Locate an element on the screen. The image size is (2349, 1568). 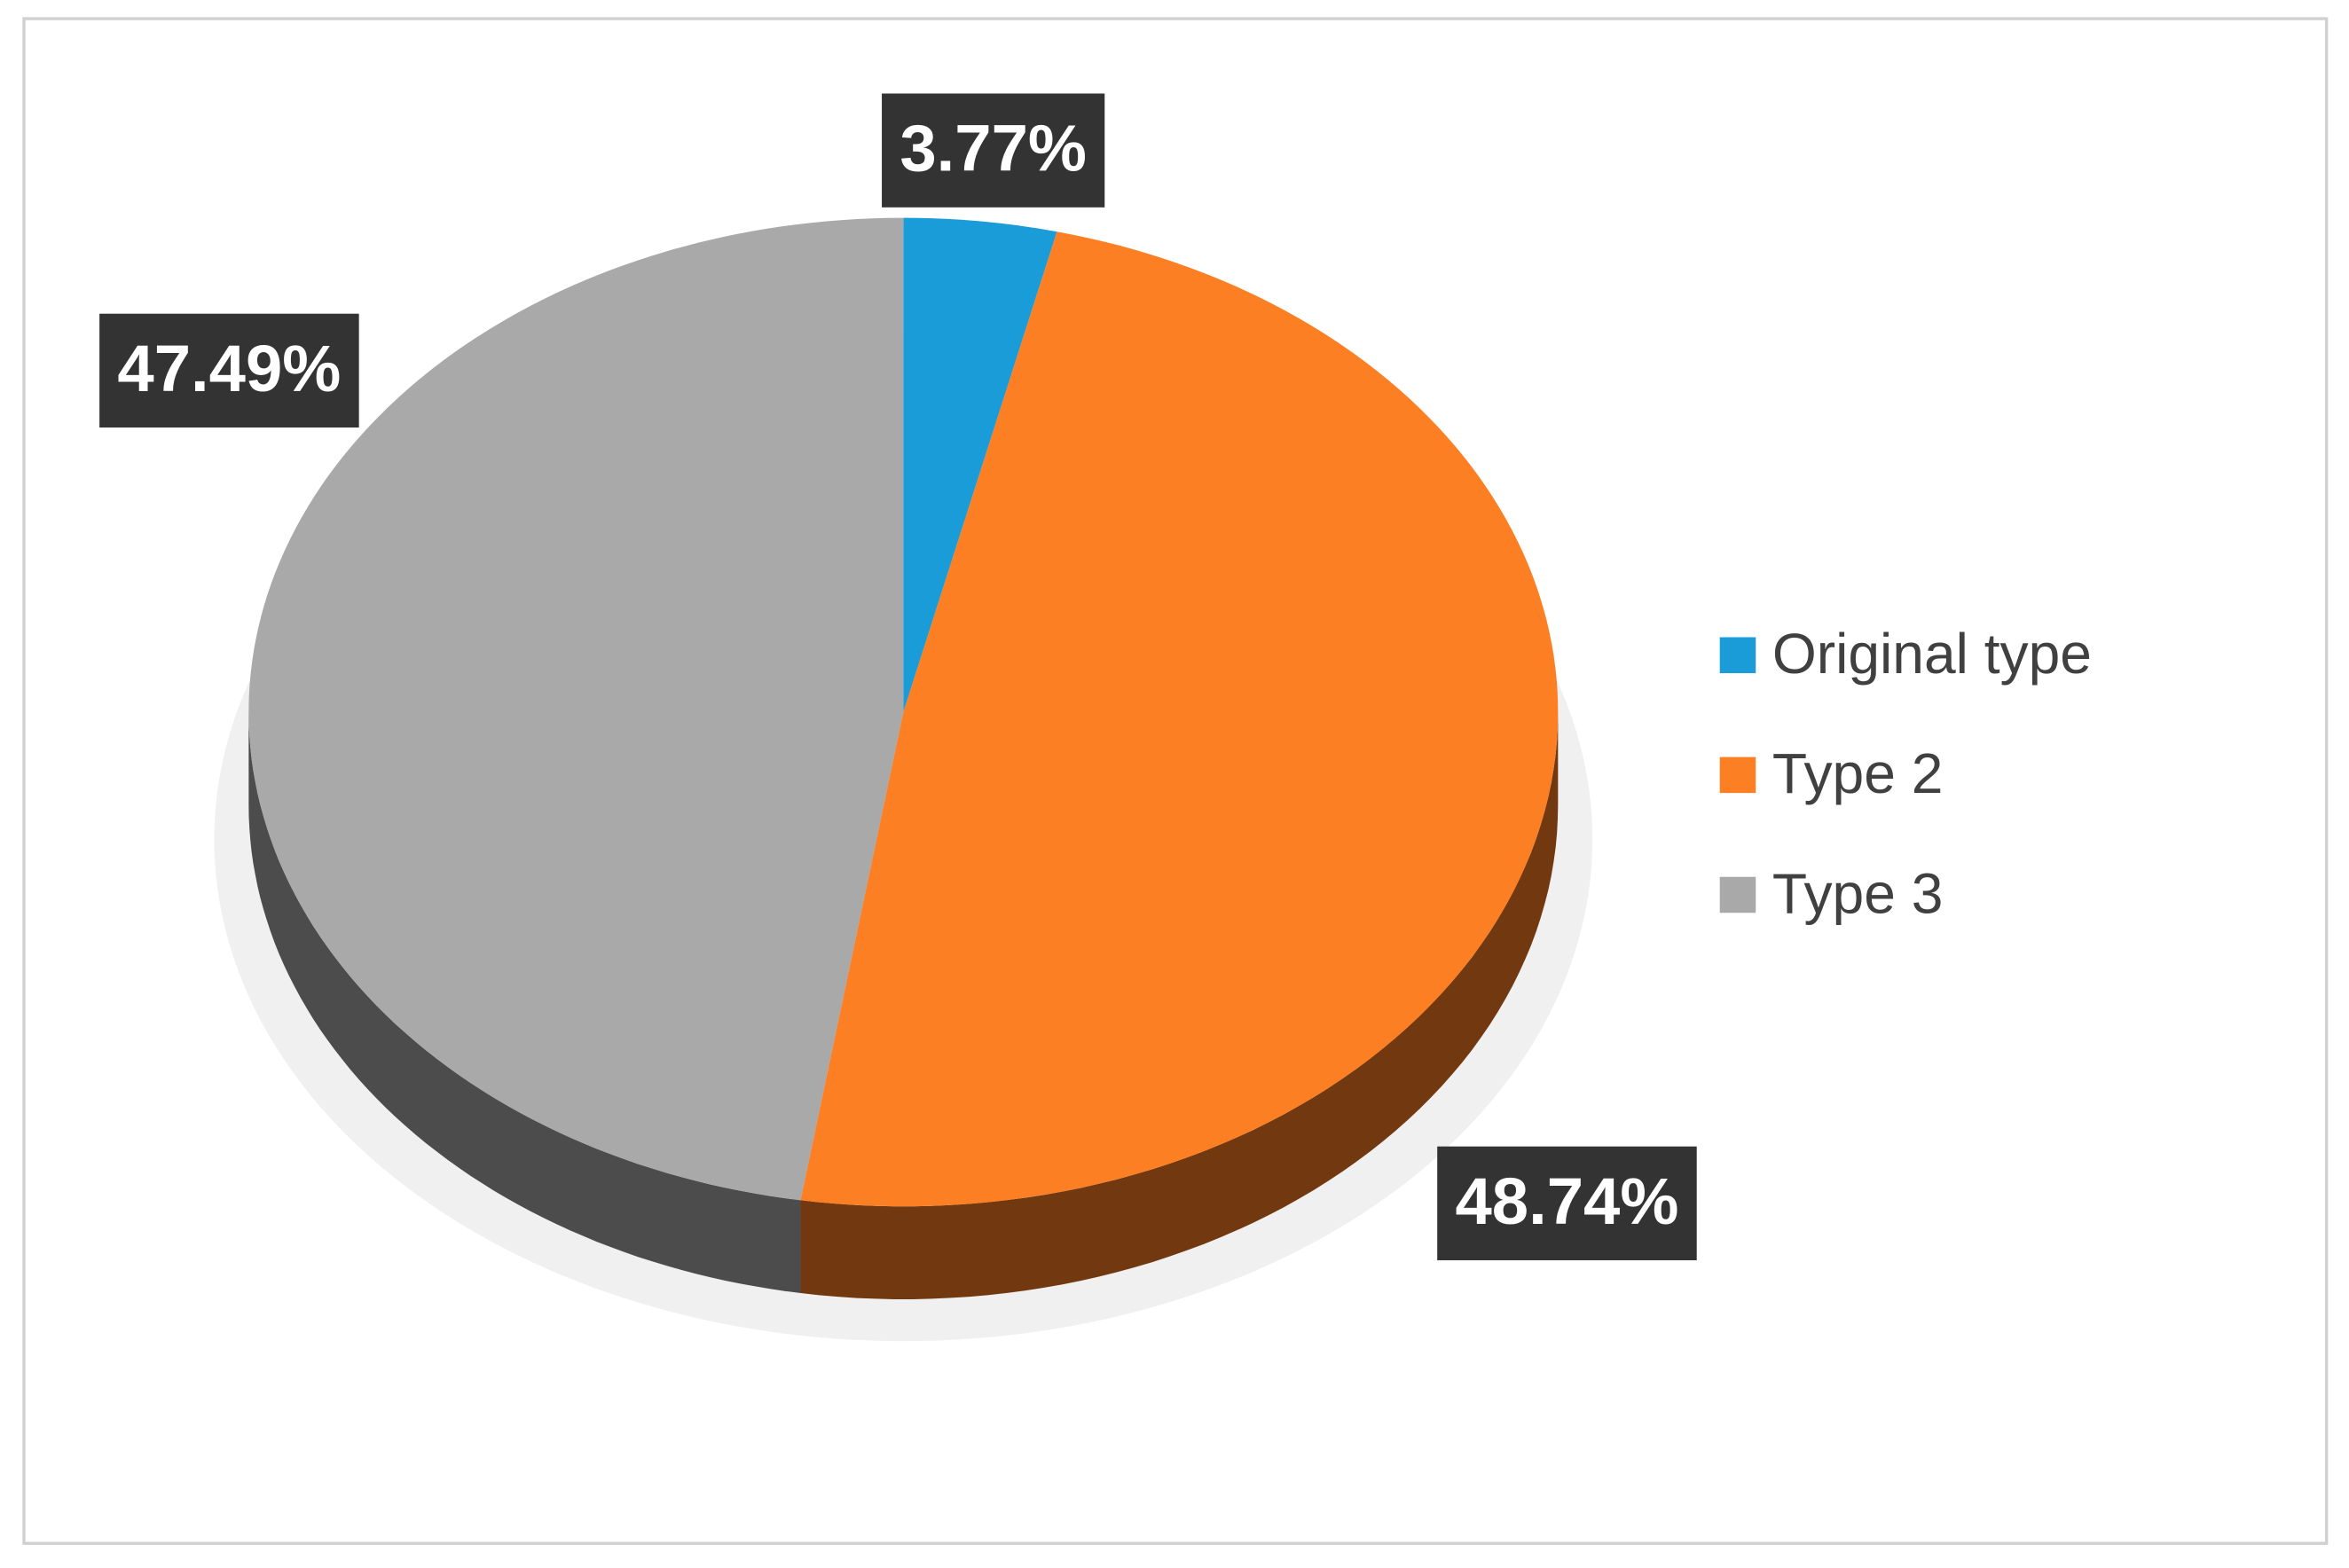
data-label: 3.77% is located at coordinates (993, 148).